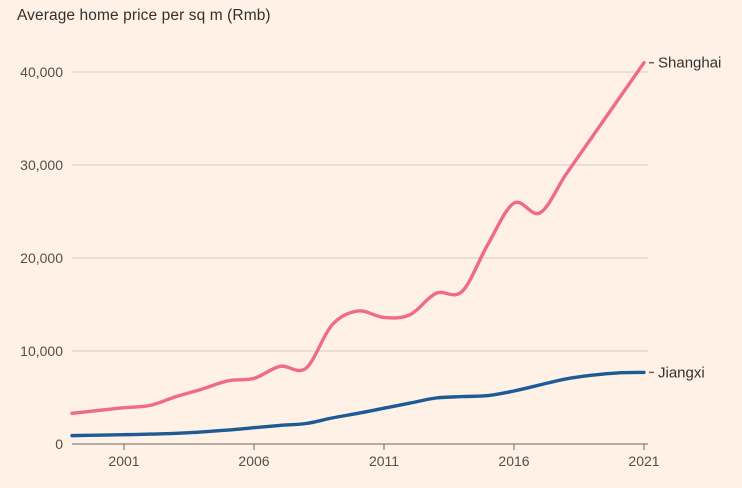  What do you see at coordinates (59, 444) in the screenshot?
I see `y-tick-label: 0` at bounding box center [59, 444].